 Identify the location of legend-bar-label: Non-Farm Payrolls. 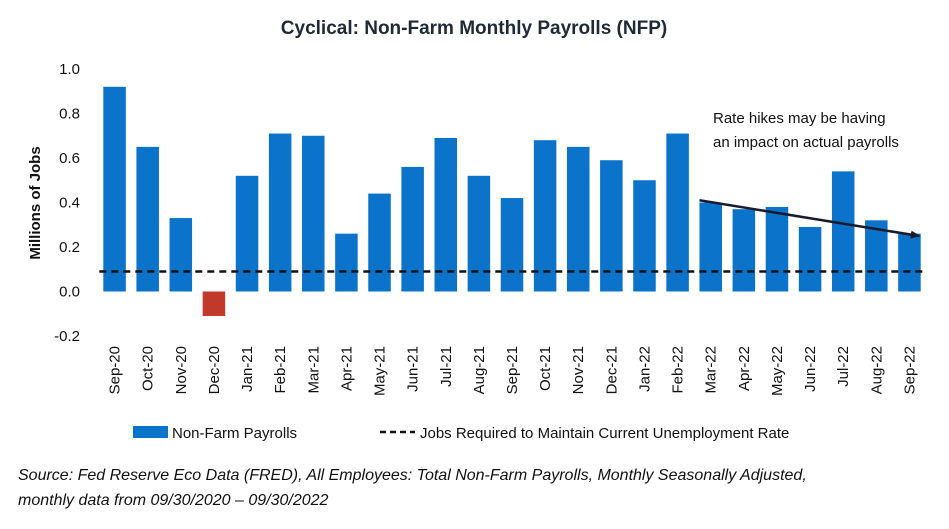
(234, 433).